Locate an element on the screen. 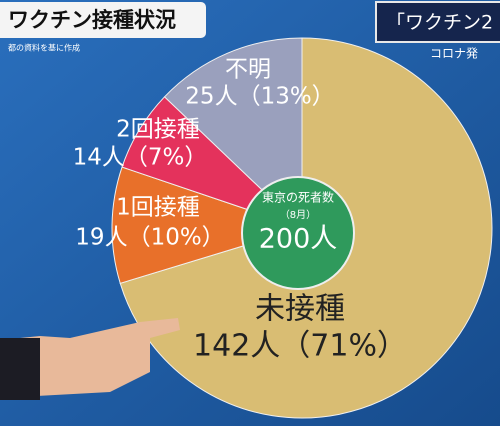 This screenshot has width=500, height=426. hand is located at coordinates (90, 358).